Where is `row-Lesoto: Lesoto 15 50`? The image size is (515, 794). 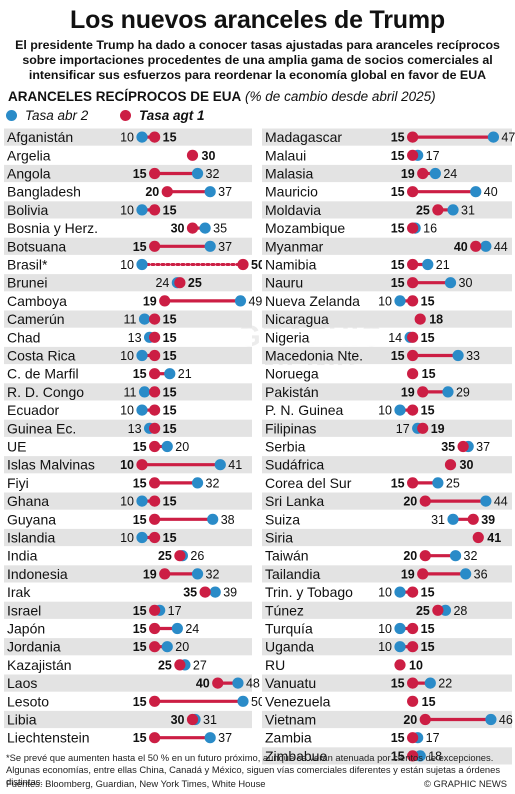 row-Lesoto: Lesoto 15 50 is located at coordinates (134, 701).